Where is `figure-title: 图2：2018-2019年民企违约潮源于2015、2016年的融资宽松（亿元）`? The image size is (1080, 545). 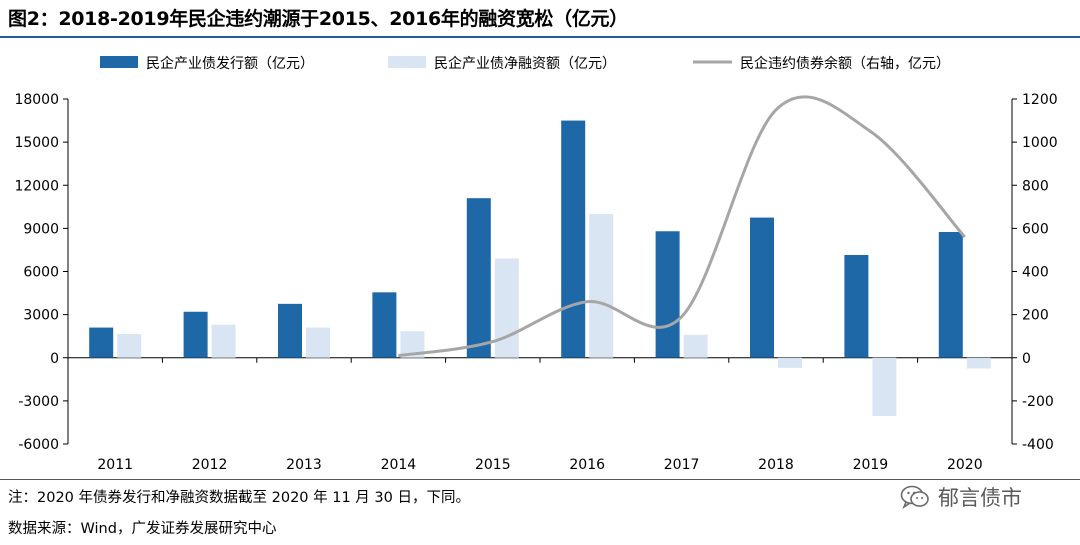 figure-title: 图2：2018-2019年民企违约潮源于2015、2016年的融资宽松（亿元） is located at coordinates (318, 19).